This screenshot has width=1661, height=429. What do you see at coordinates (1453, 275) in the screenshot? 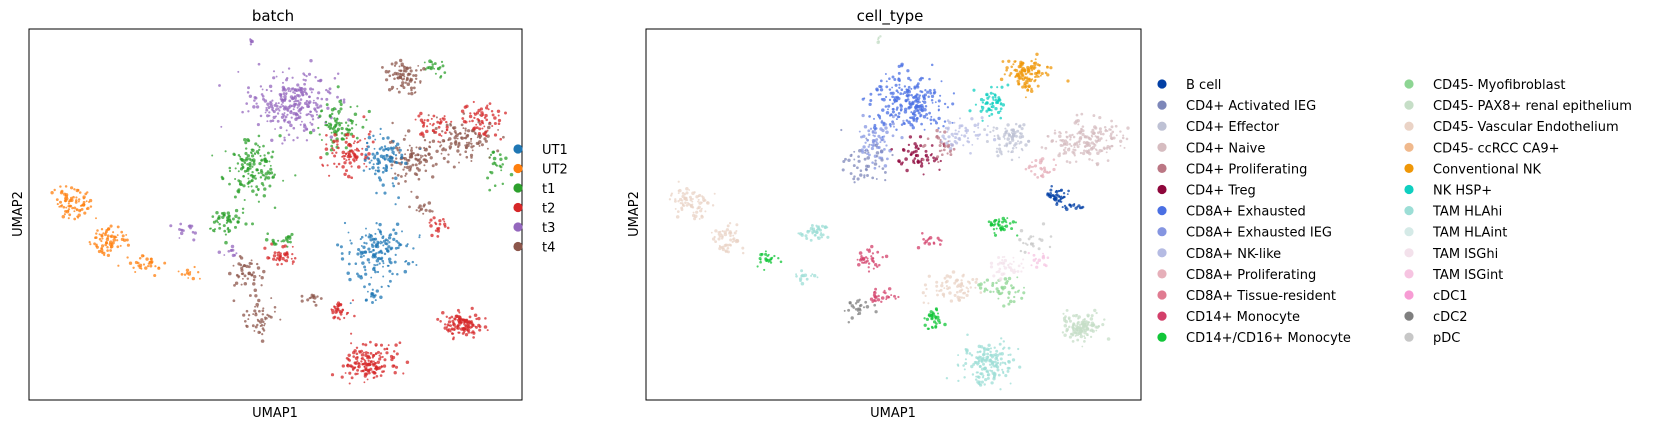
I see `legend-item: TAM ISGint` at bounding box center [1453, 275].